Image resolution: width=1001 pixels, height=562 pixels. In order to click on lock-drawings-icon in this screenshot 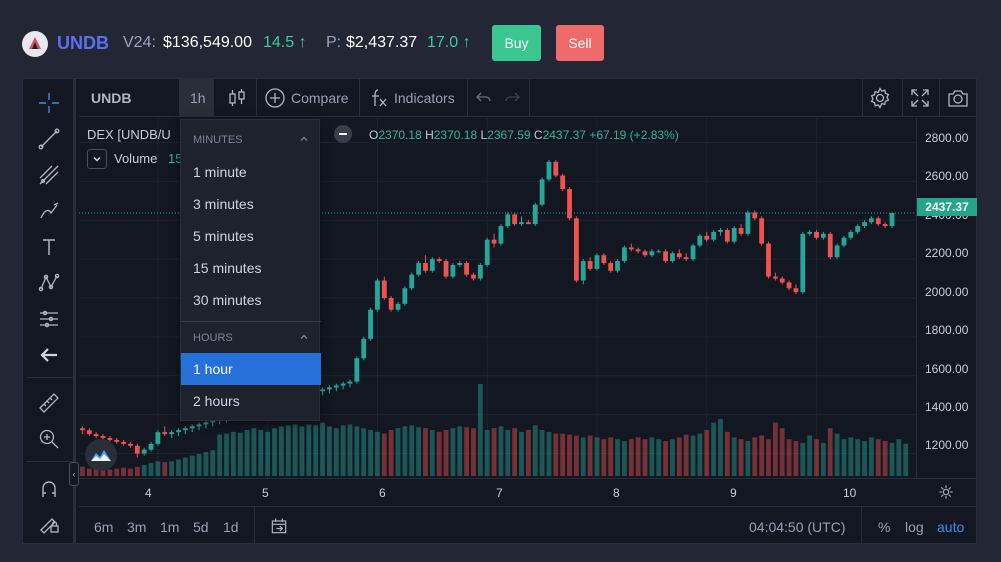, I will do `click(49, 523)`.